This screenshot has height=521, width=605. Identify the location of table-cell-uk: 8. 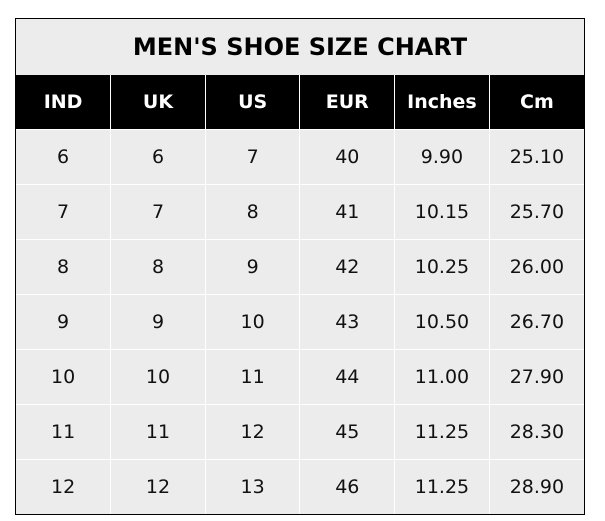
(158, 267).